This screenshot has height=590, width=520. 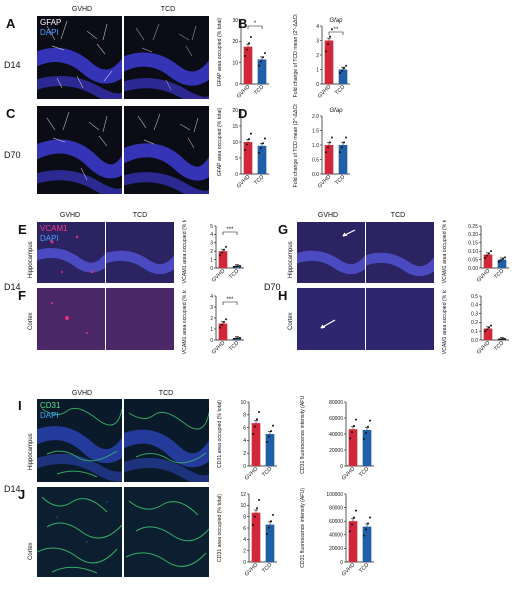 I want to click on stain-label-gfap: GFAP, so click(x=51, y=22).